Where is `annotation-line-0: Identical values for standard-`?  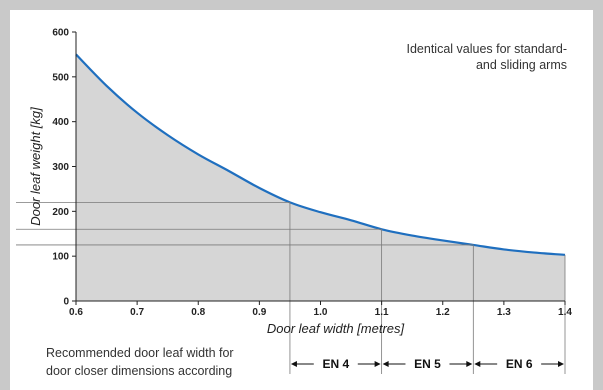 annotation-line-0: Identical values for standard- is located at coordinates (486, 49).